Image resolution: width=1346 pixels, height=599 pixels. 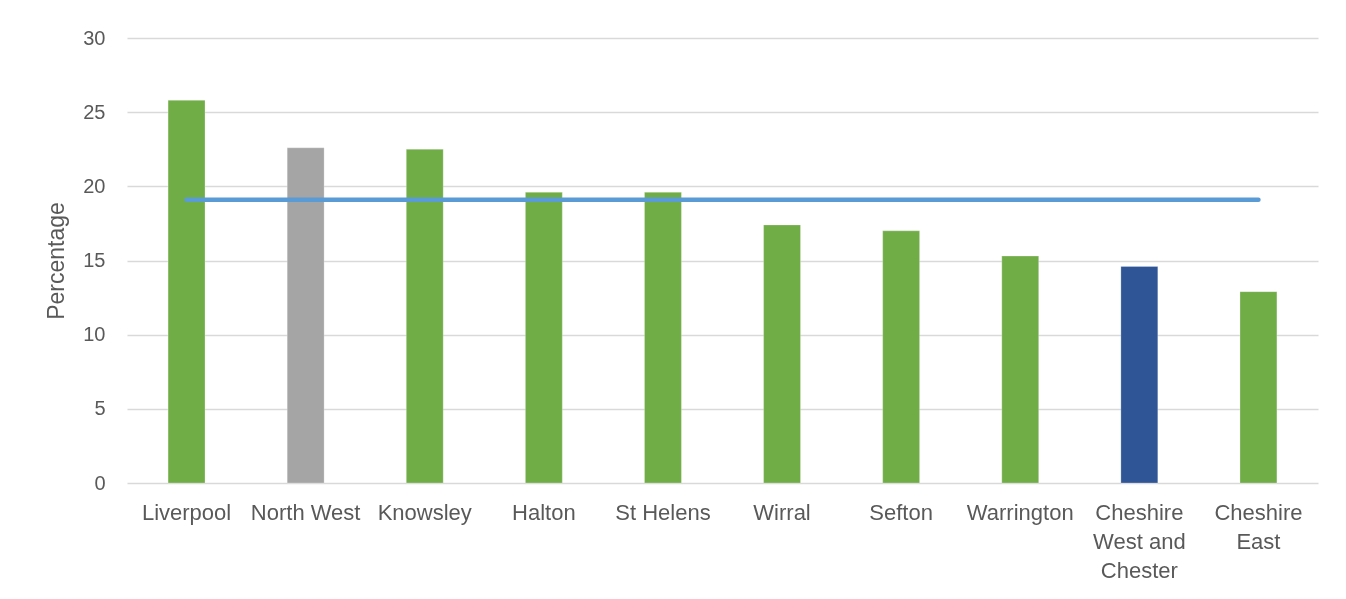 What do you see at coordinates (1020, 512) in the screenshot?
I see `x-tick-label: Warrington` at bounding box center [1020, 512].